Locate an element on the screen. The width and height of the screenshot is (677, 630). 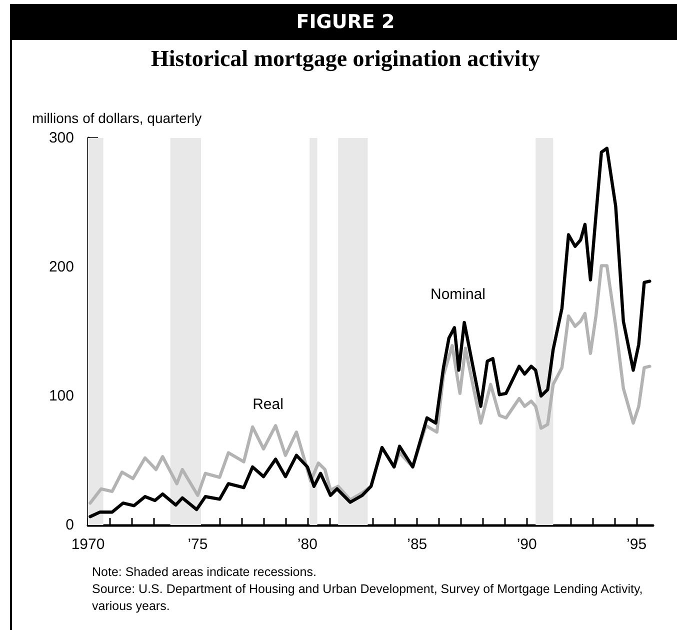
source-note: Source: U.S. Department of Housing and Urban Development, Survey of Mortgage Lending Activity, various years. is located at coordinates (368, 598).